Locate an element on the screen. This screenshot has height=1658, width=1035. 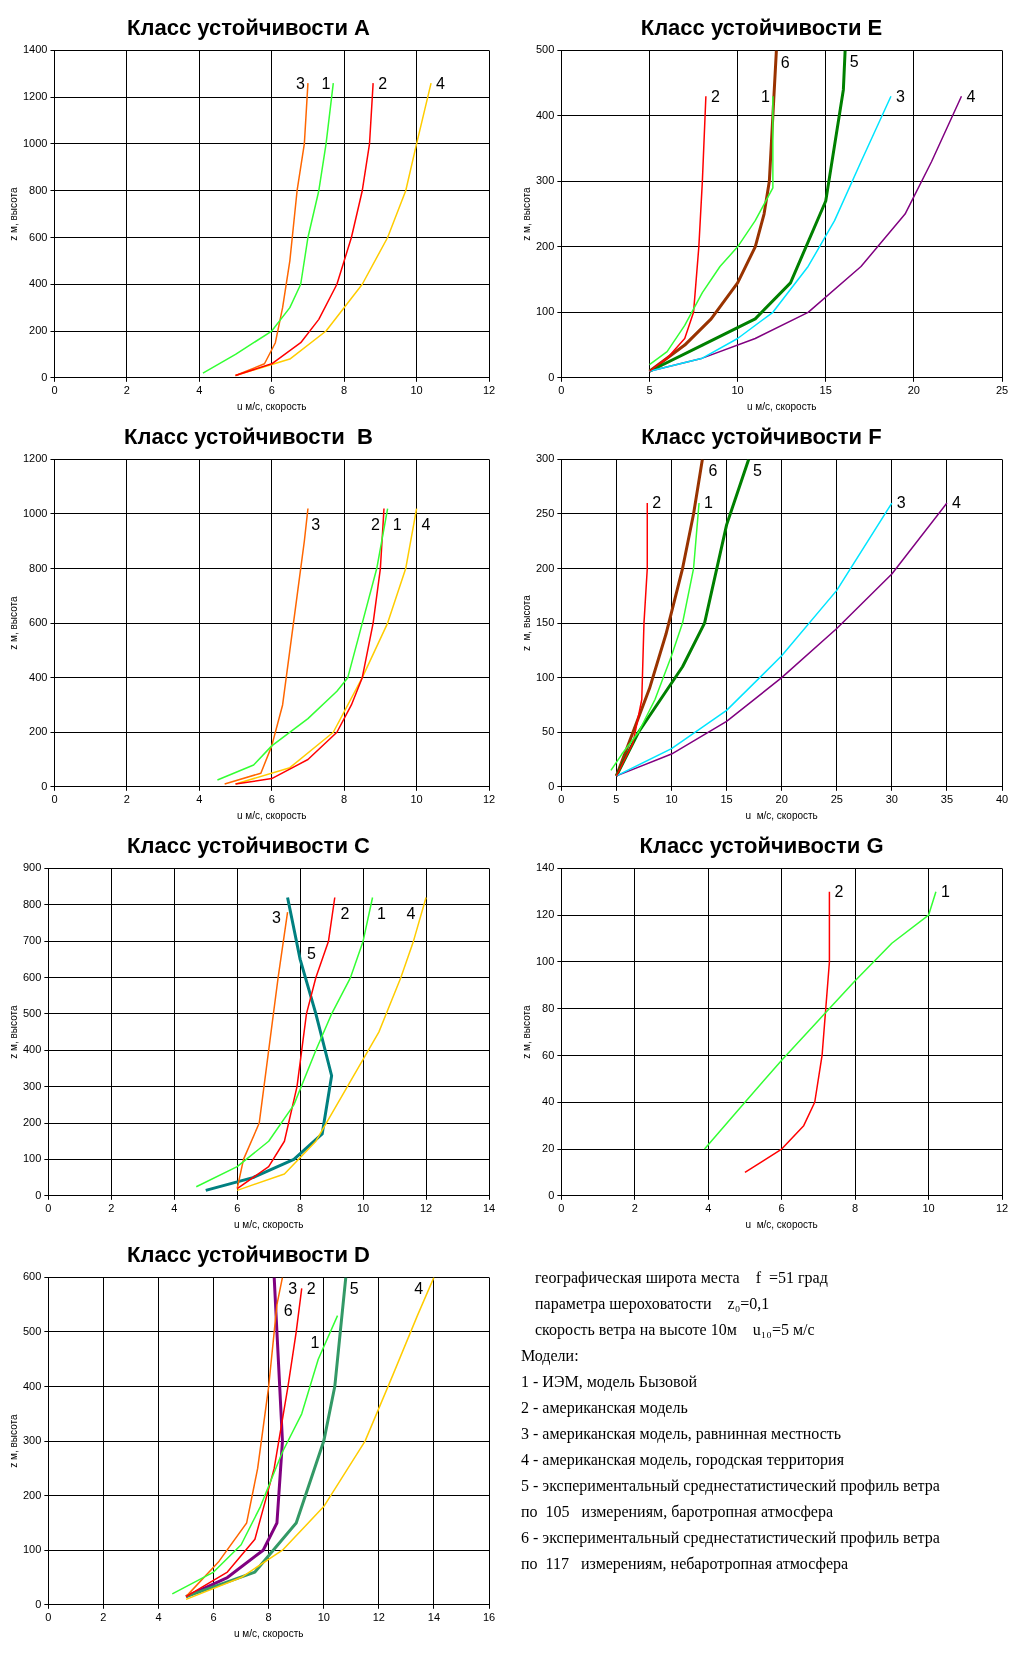
chart-title: Класс устойчивости G is located at coordinates (761, 846).